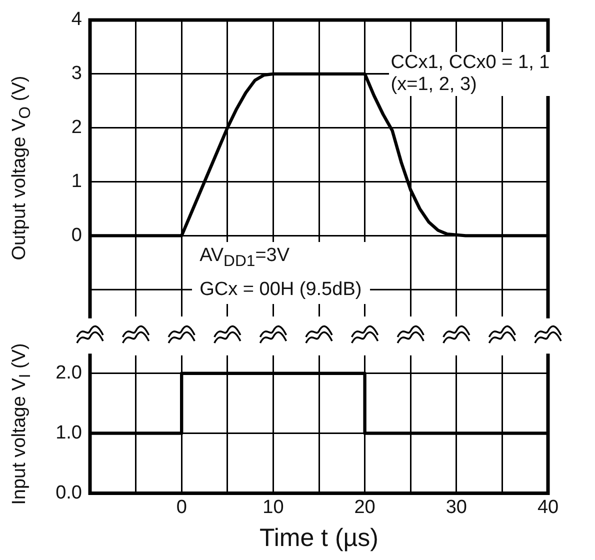 The width and height of the screenshot is (595, 560). Describe the element at coordinates (76, 181) in the screenshot. I see `y-tick-label: 1` at that location.